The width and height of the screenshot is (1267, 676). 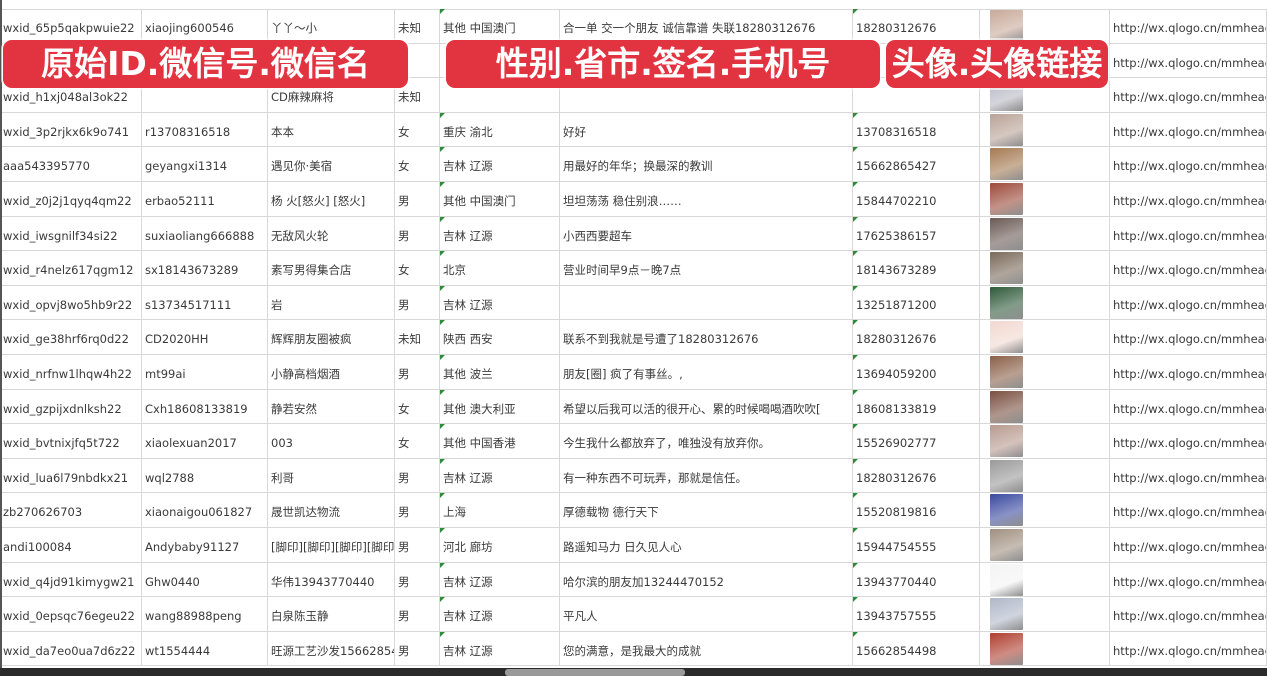 What do you see at coordinates (916, 95) in the screenshot?
I see `cell-phone` at bounding box center [916, 95].